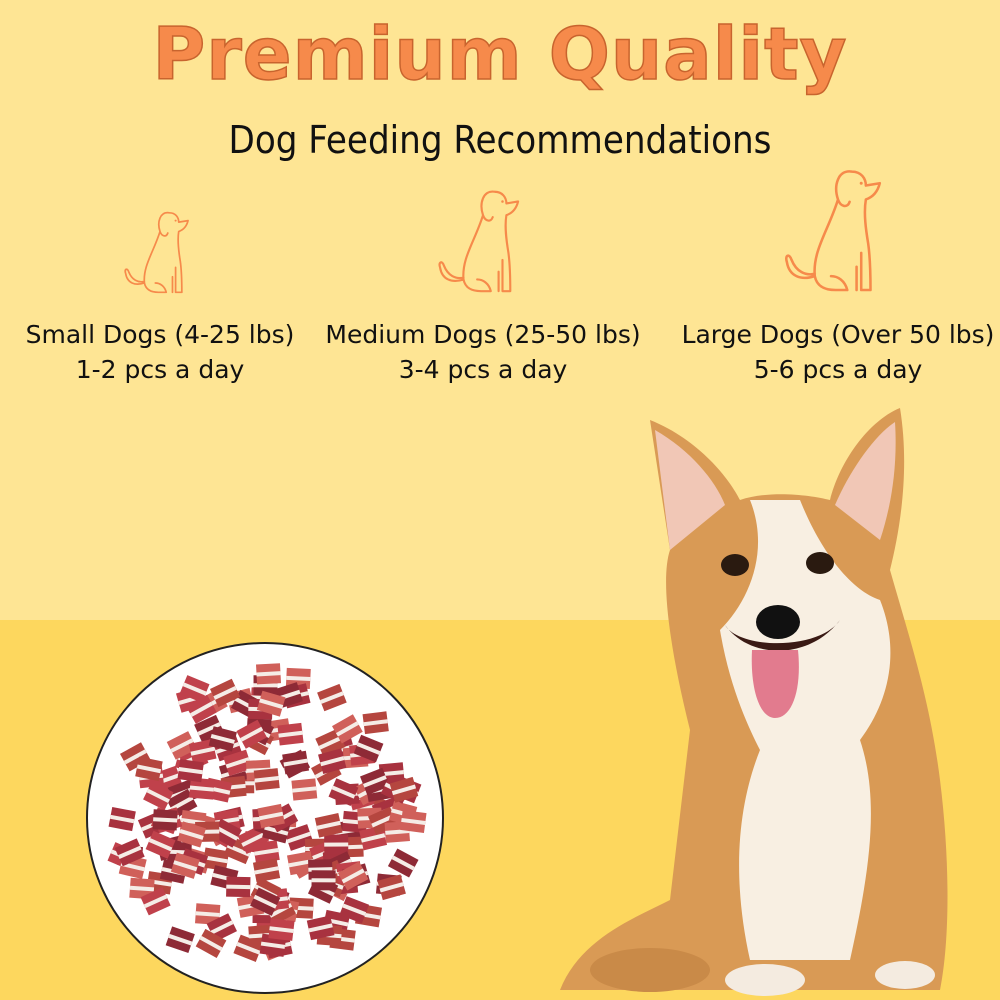  I want to click on medium-dogs-recommendation: Medium Dogs (25-50 lbs) 3-4 pcs a day, so click(483, 273).